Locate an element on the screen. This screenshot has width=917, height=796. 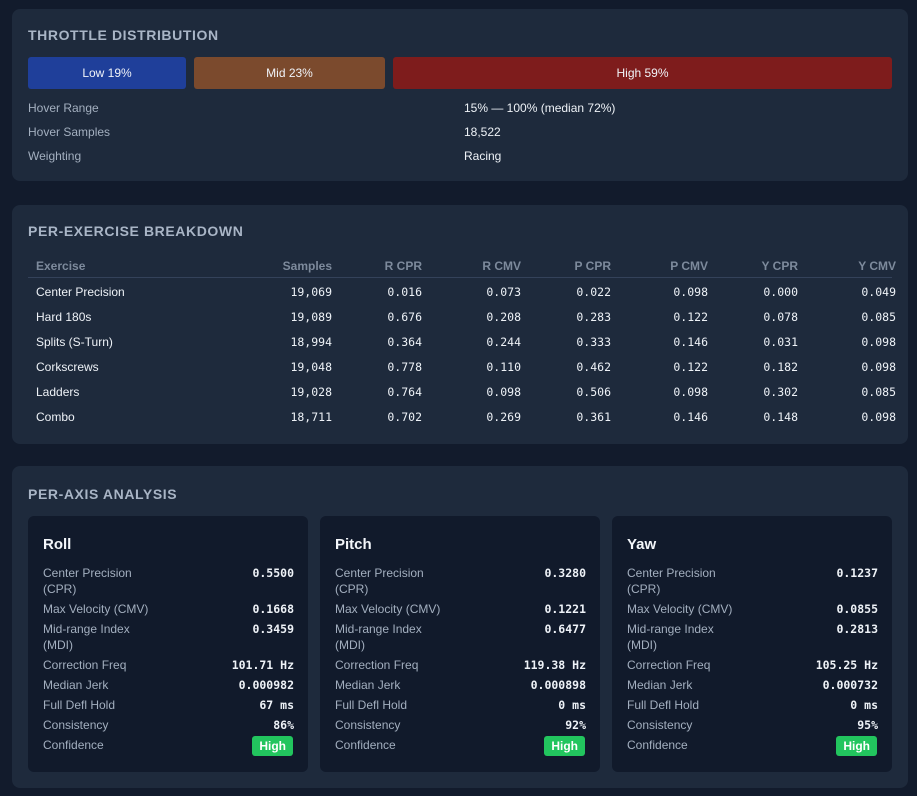
metric-value: 119.38 Hz is located at coordinates (554, 665).